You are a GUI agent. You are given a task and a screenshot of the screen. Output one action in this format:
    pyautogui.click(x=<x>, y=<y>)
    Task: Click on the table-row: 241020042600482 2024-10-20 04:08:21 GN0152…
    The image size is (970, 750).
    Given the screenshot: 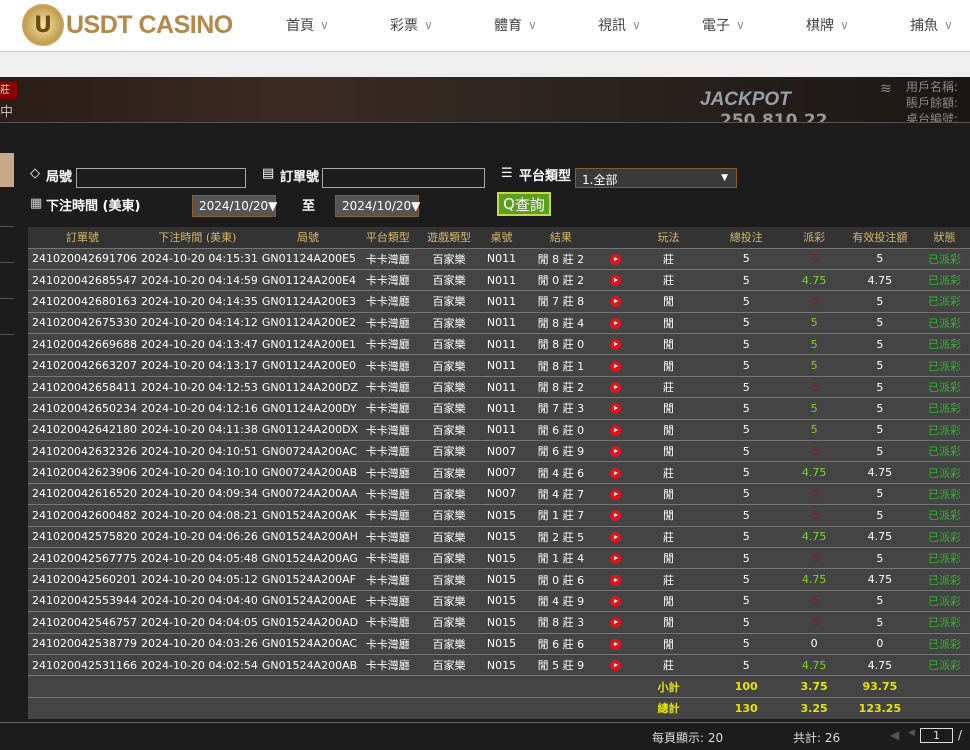 What is the action you would take?
    pyautogui.click(x=499, y=515)
    